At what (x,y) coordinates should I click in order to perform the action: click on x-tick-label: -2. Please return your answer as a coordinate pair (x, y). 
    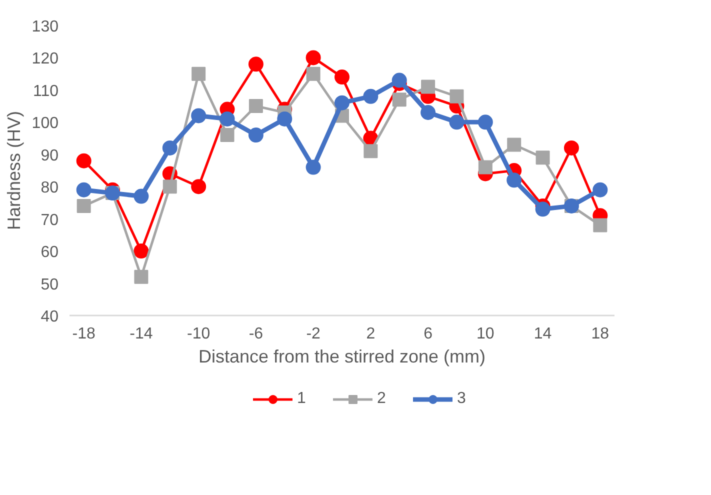
    Looking at the image, I should click on (313, 334).